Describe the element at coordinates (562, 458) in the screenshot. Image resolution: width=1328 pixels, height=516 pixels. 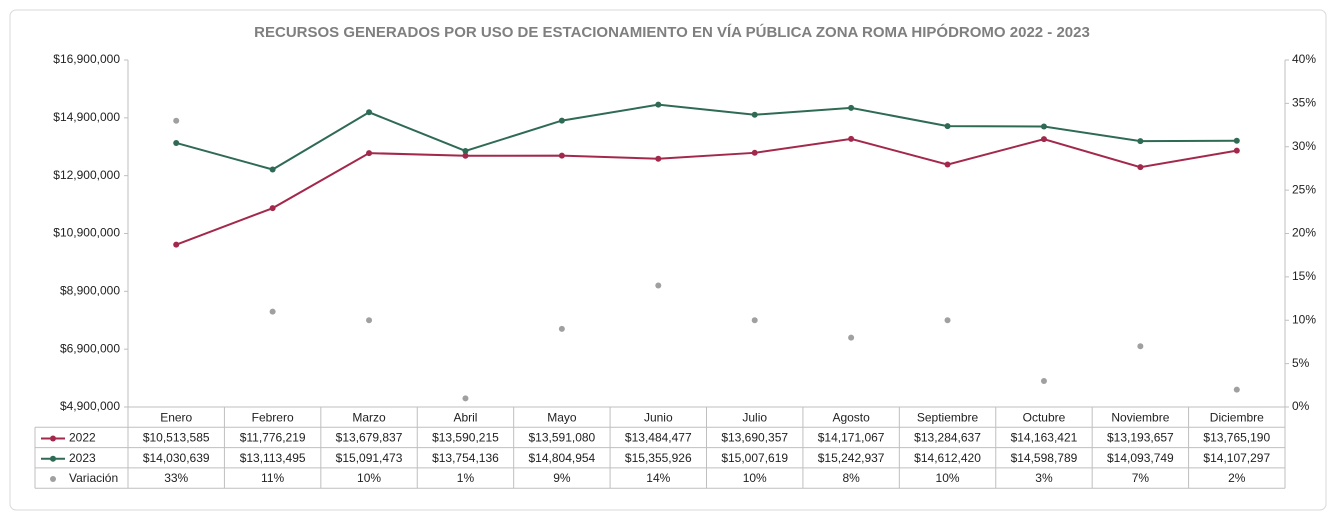
I see `table-cell: $14,804,954` at that location.